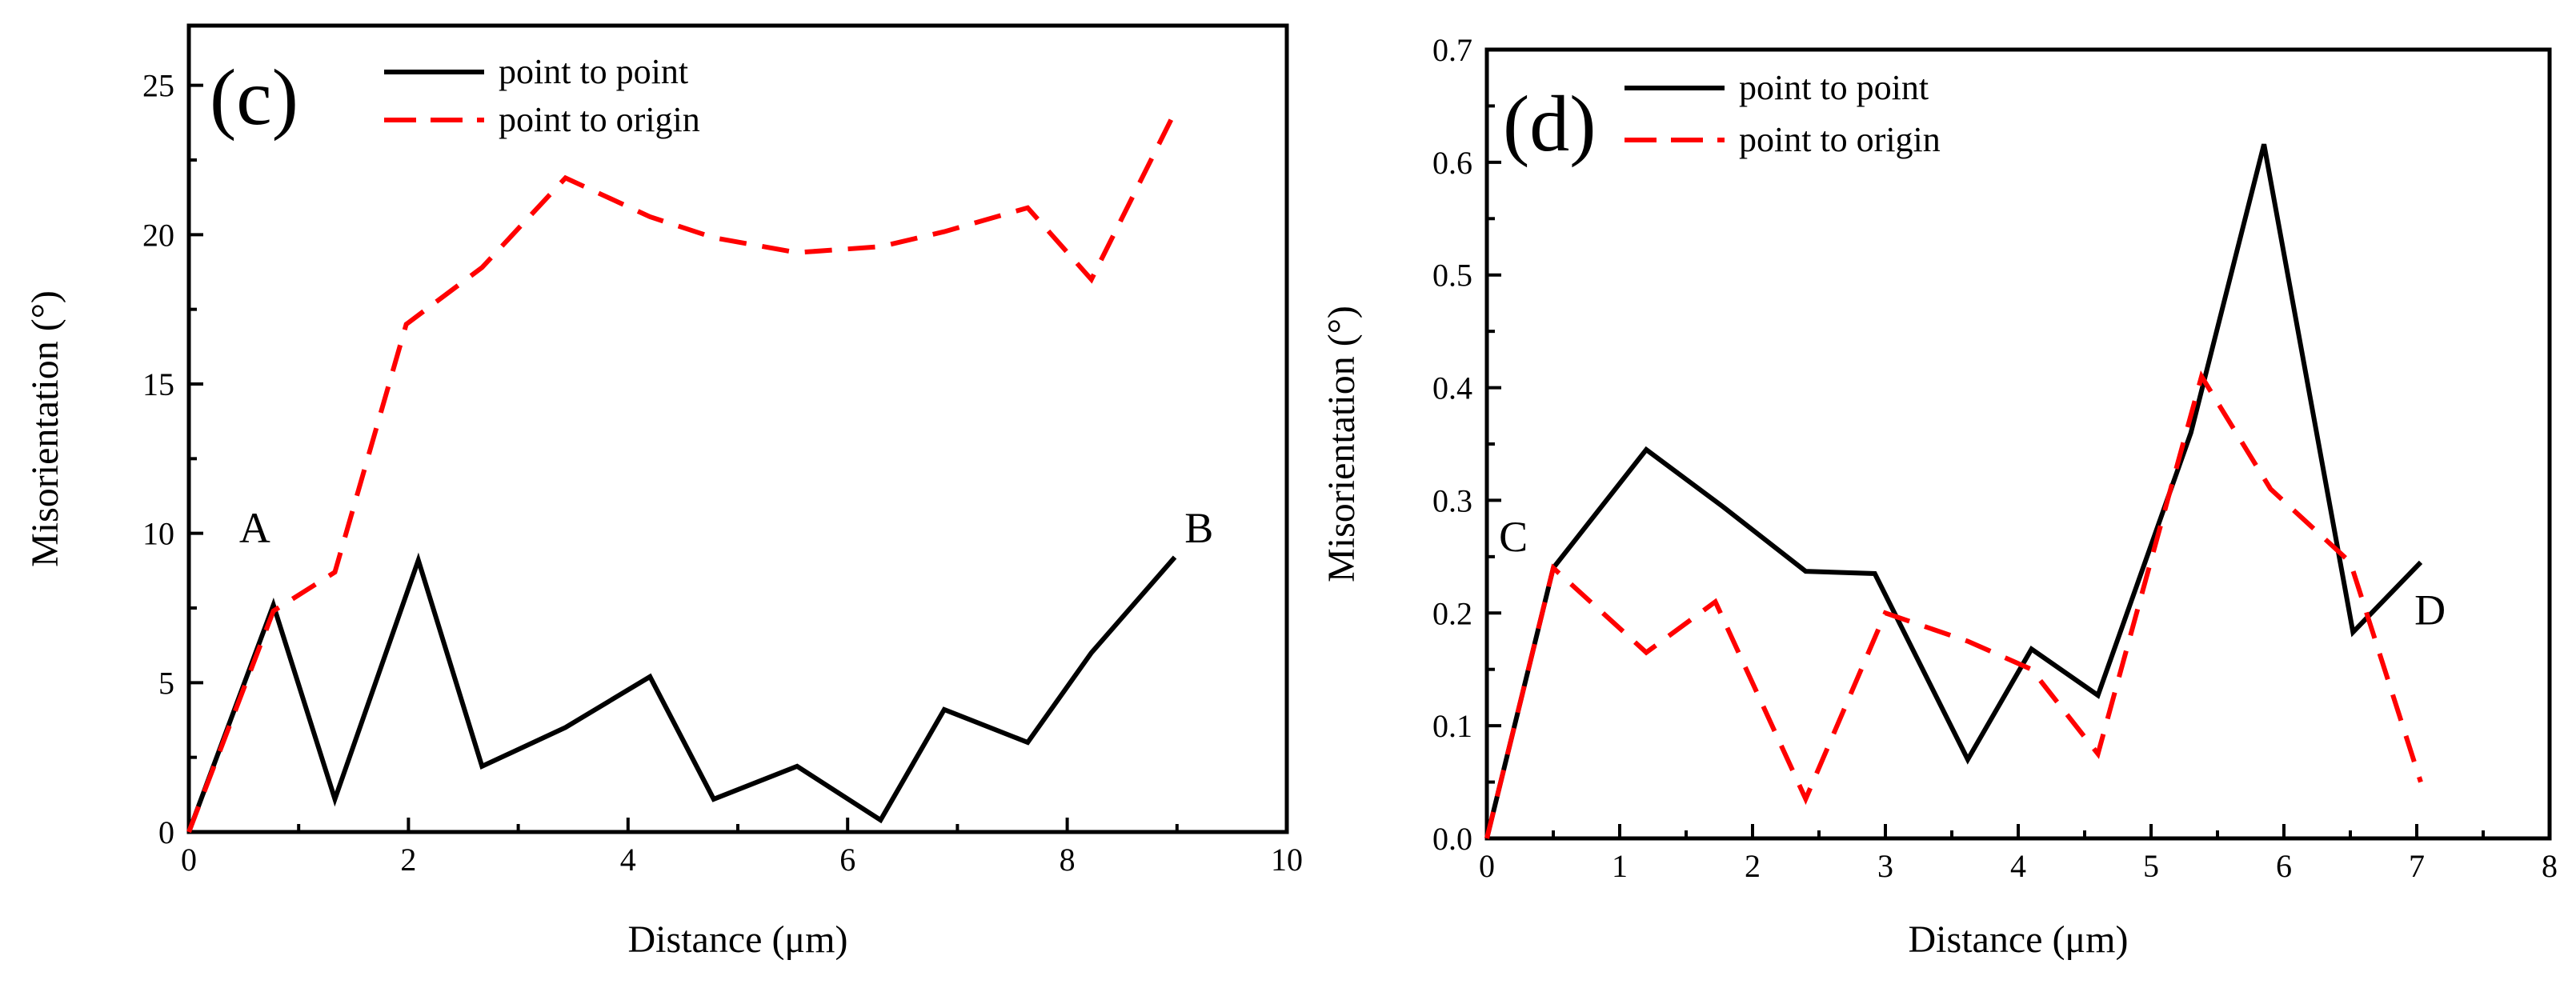  I want to click on y-tick-label: 5, so click(166, 683).